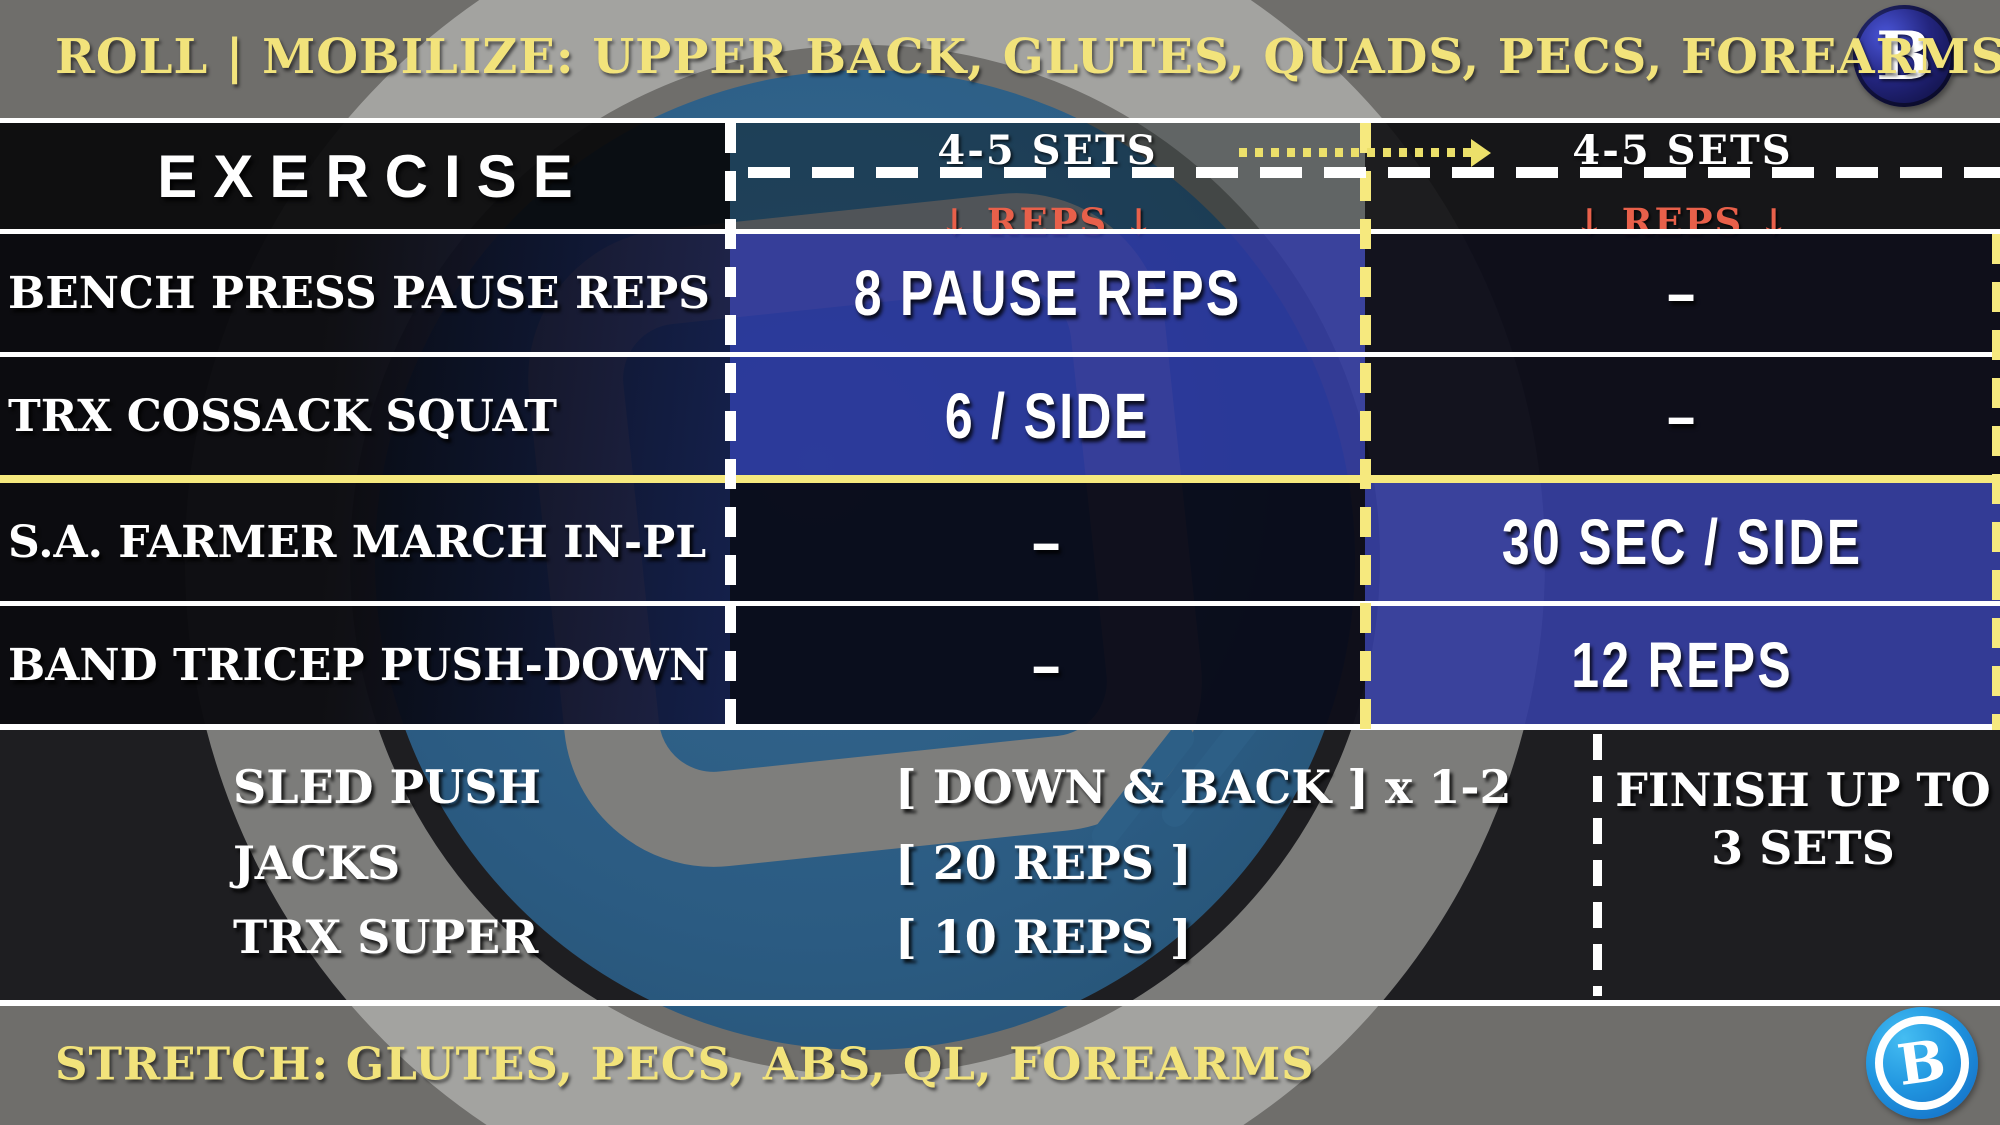  I want to click on brand-letter-top: B, so click(1904, 56).